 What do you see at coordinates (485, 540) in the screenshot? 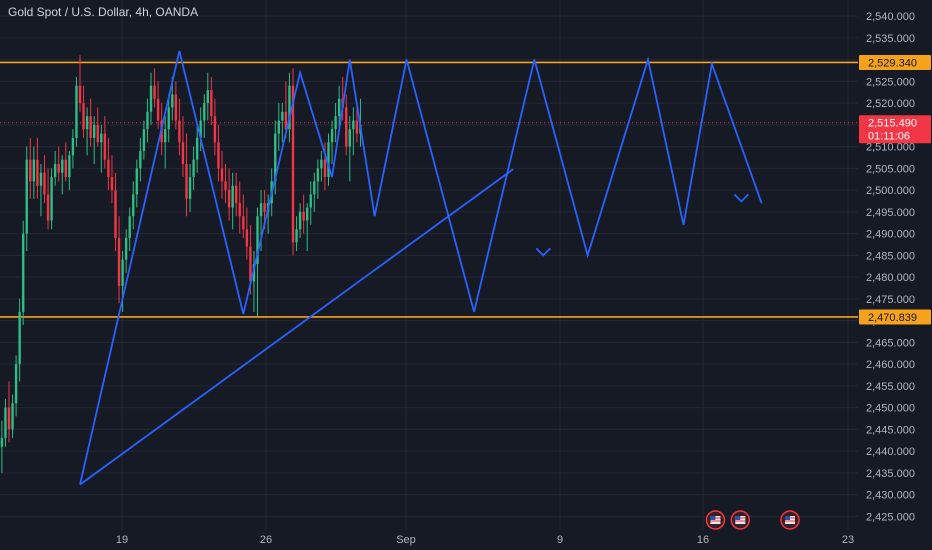
I see `time-axis: 19 26 Sep 9 16 23` at bounding box center [485, 540].